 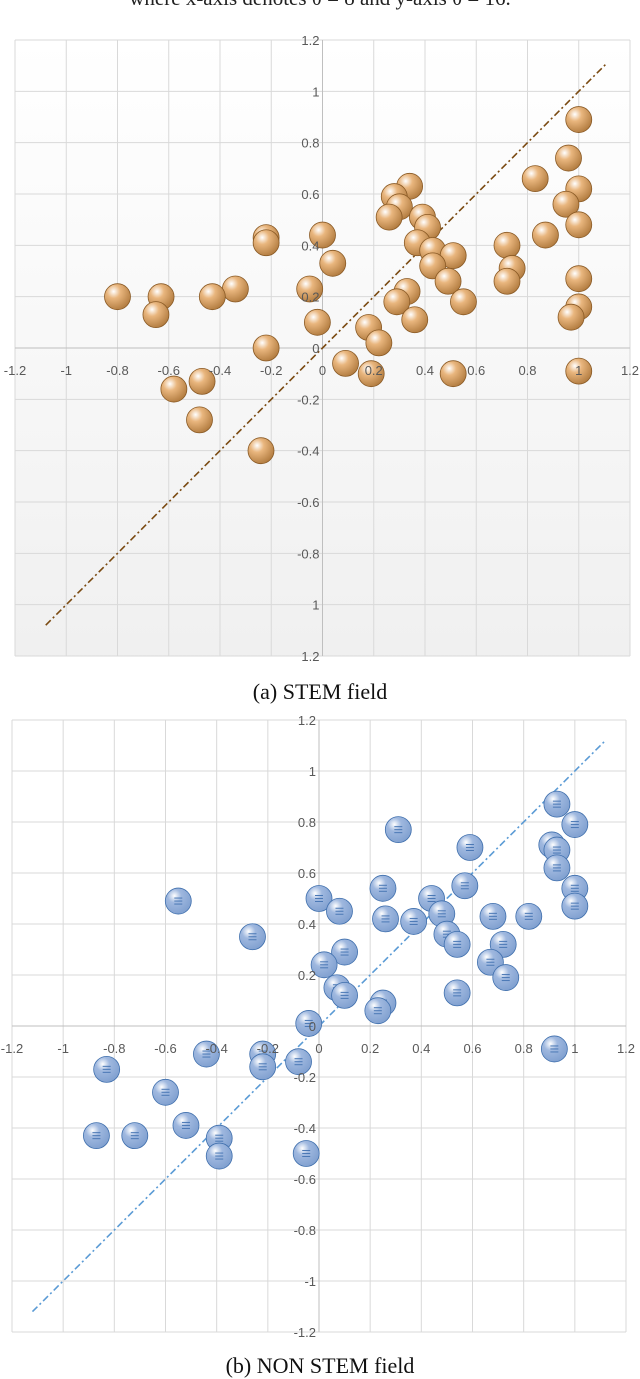 I want to click on non-stem-chart-caption: (b) NON STEM field, so click(x=320, y=1365).